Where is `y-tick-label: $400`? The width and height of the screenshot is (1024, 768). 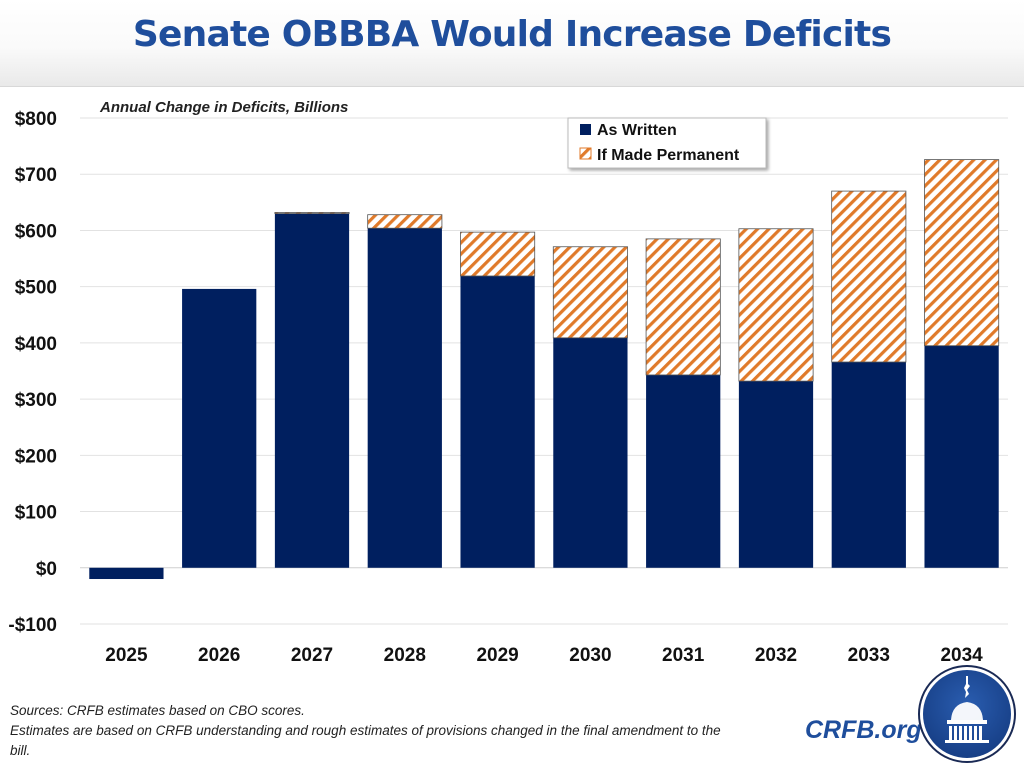
y-tick-label: $400 is located at coordinates (36, 344).